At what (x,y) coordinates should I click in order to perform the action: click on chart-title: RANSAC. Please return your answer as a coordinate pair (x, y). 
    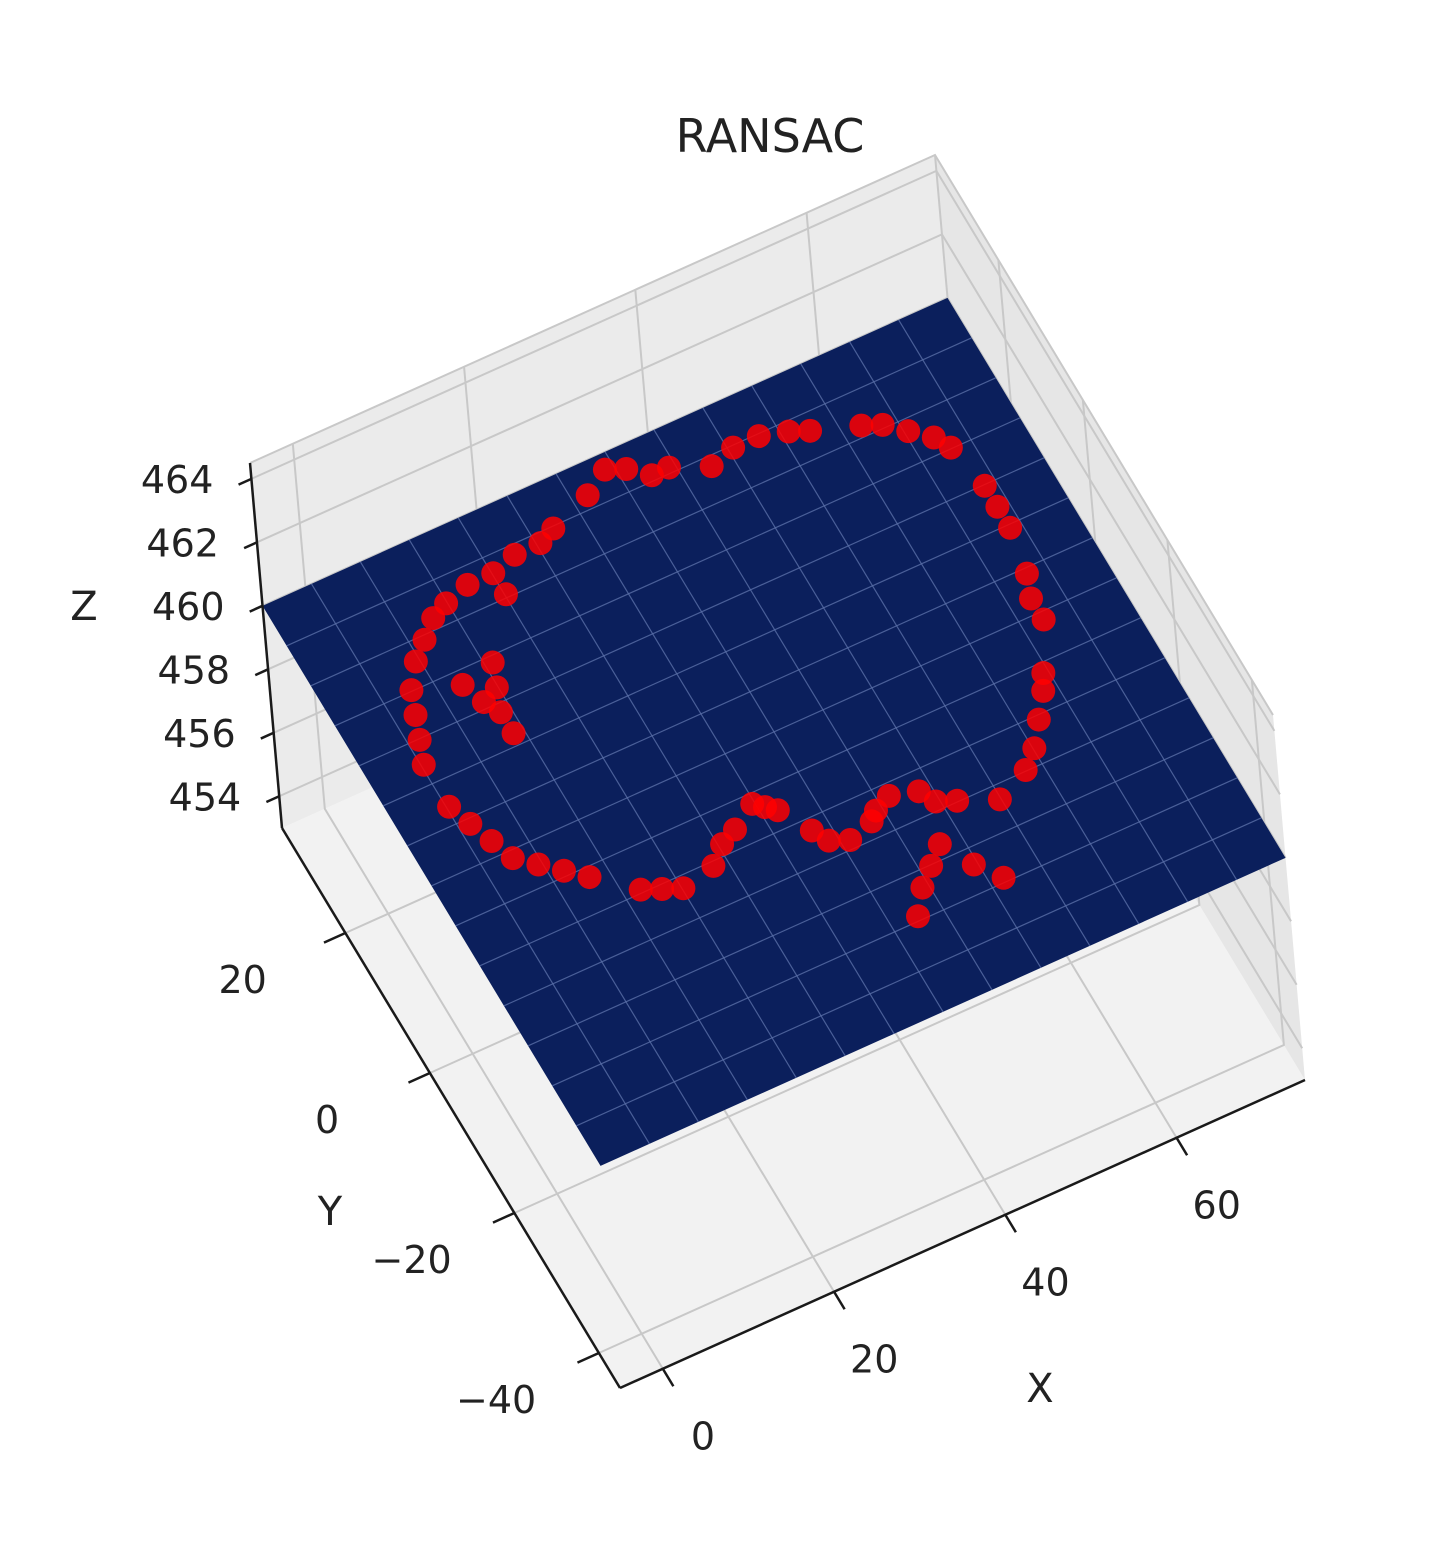
    Looking at the image, I should click on (770, 136).